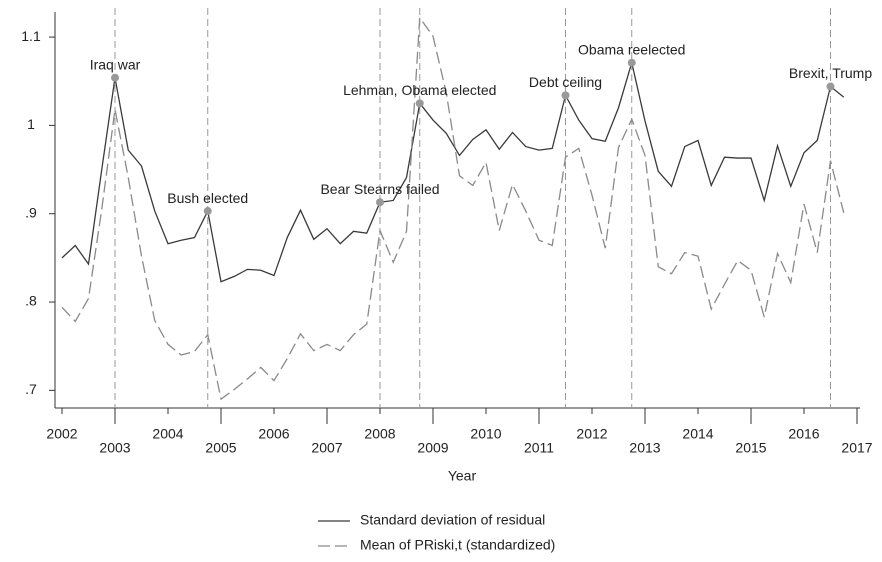  What do you see at coordinates (697, 434) in the screenshot?
I see `x-tick-label: 2014` at bounding box center [697, 434].